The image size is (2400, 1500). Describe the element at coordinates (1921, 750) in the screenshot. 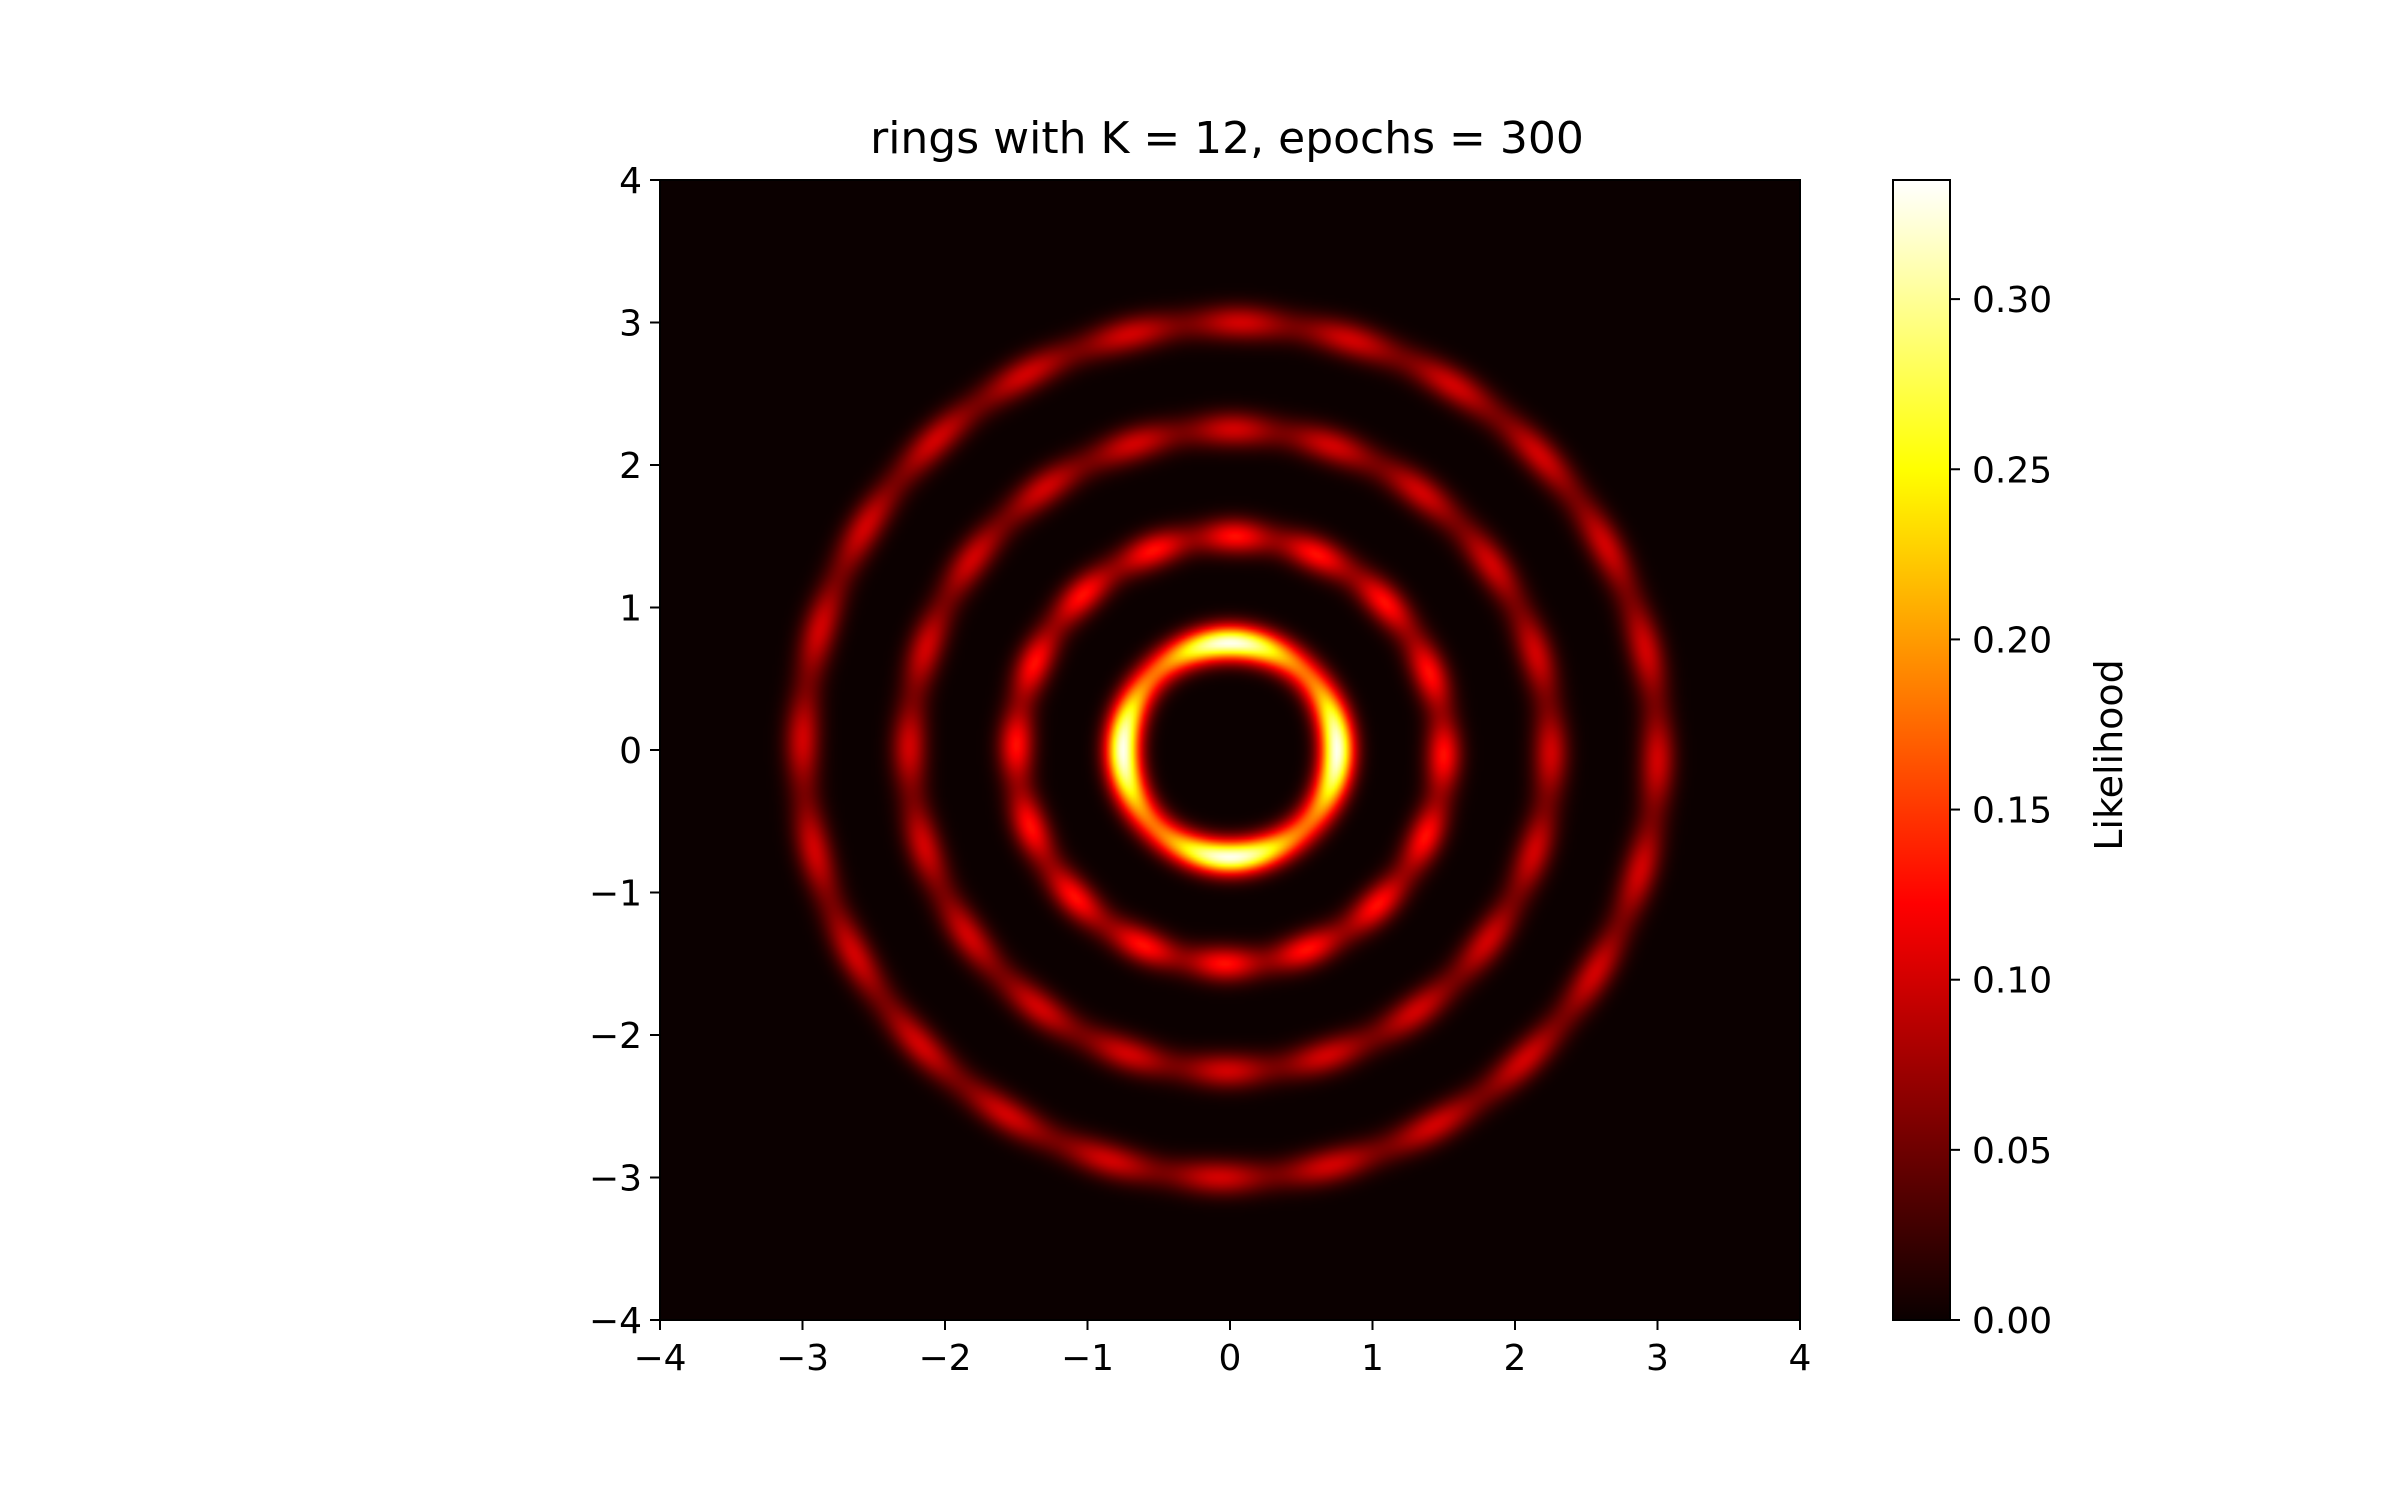

I see `colorbar-gradient` at that location.